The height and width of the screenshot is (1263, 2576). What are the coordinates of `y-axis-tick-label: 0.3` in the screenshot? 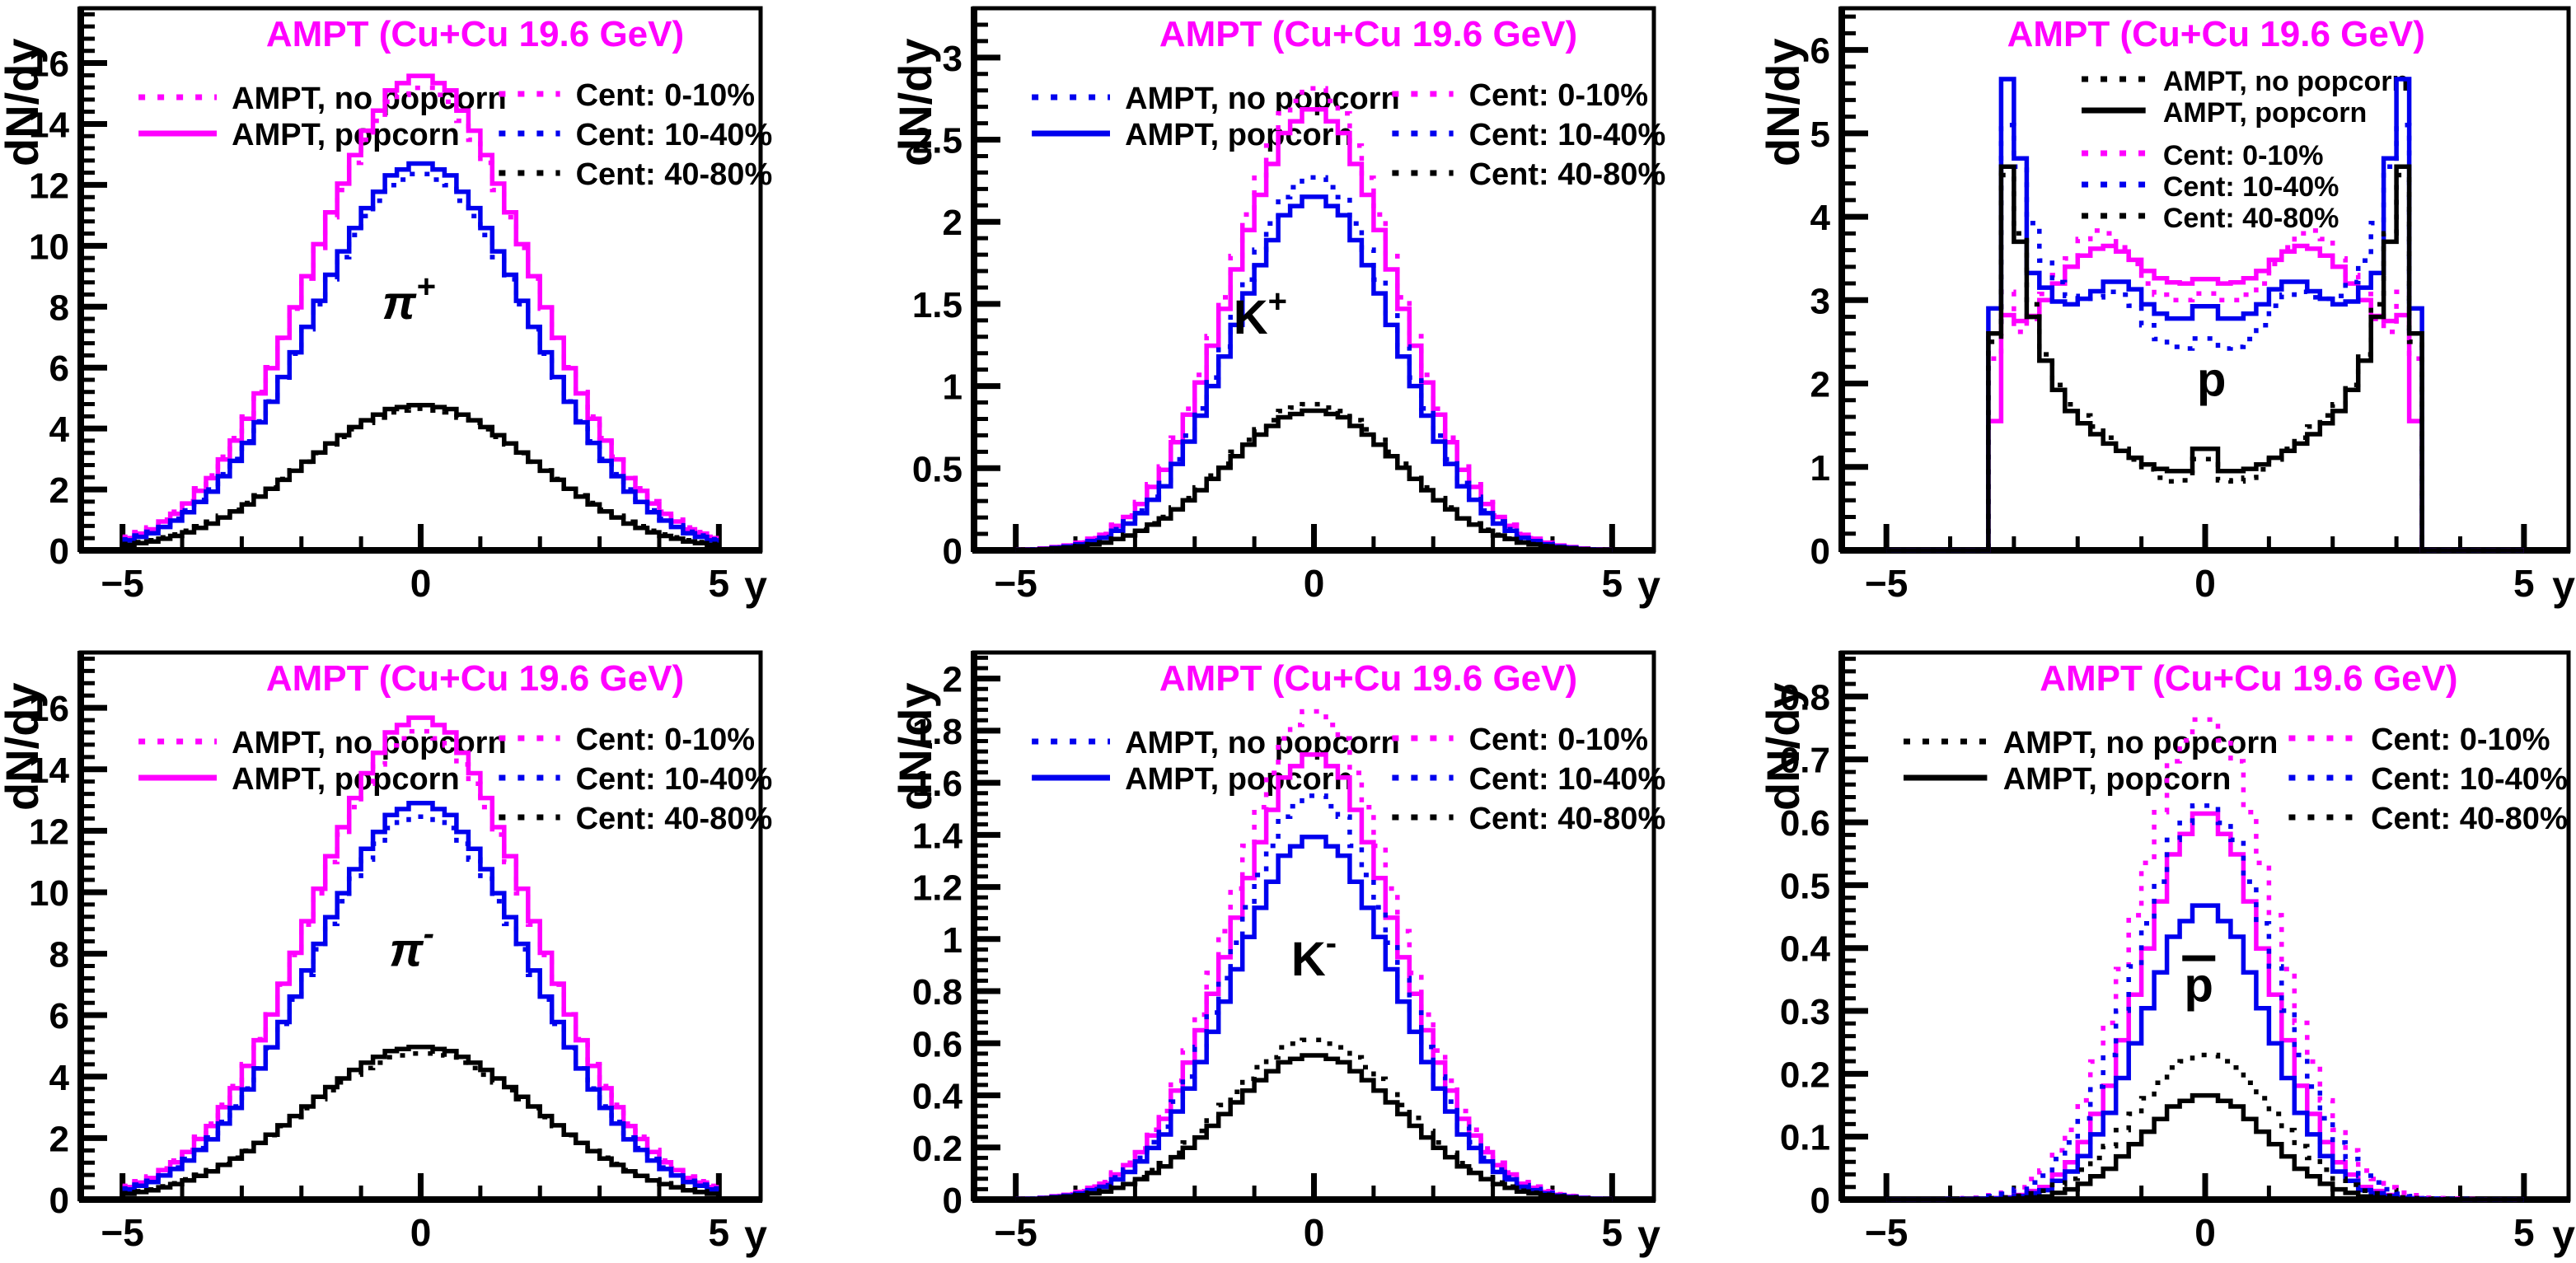 It's located at (1805, 1012).